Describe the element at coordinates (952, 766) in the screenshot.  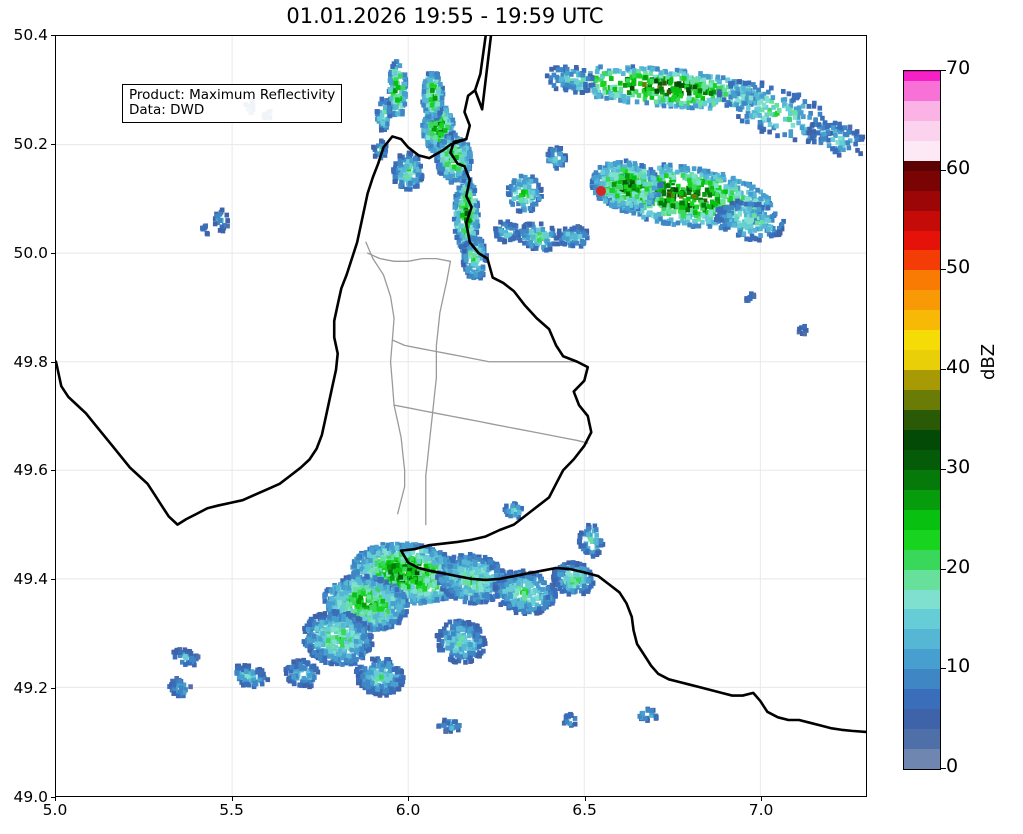
I see `colorbar-tick-label: 0` at that location.